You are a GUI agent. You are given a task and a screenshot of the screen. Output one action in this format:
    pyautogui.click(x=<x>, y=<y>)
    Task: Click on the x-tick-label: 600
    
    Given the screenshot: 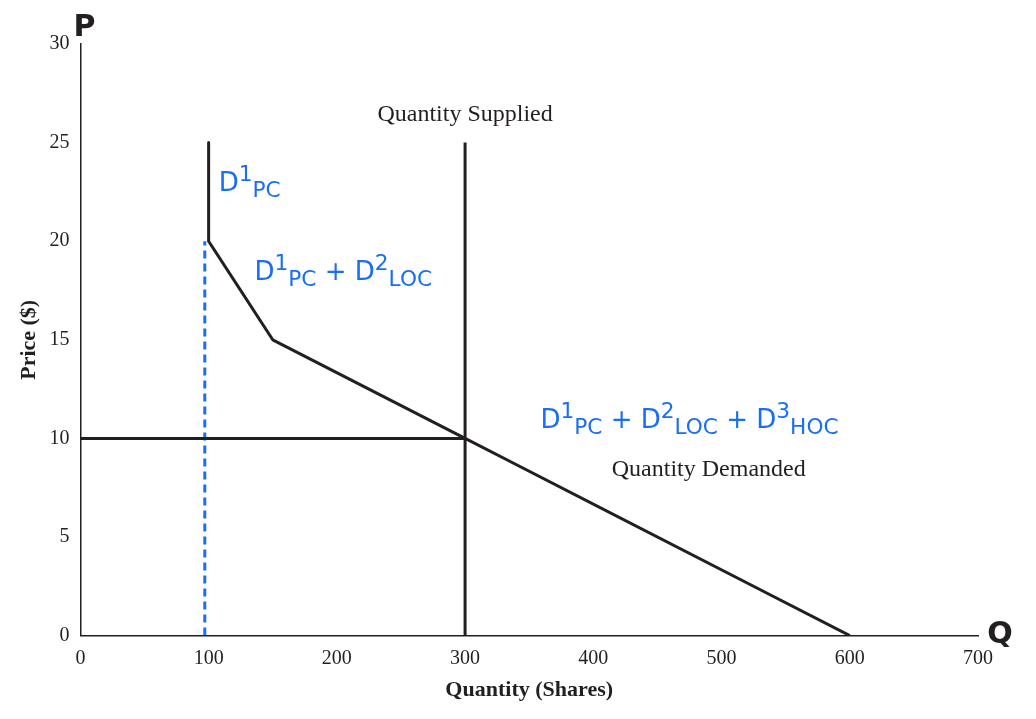 What is the action you would take?
    pyautogui.click(x=849, y=656)
    